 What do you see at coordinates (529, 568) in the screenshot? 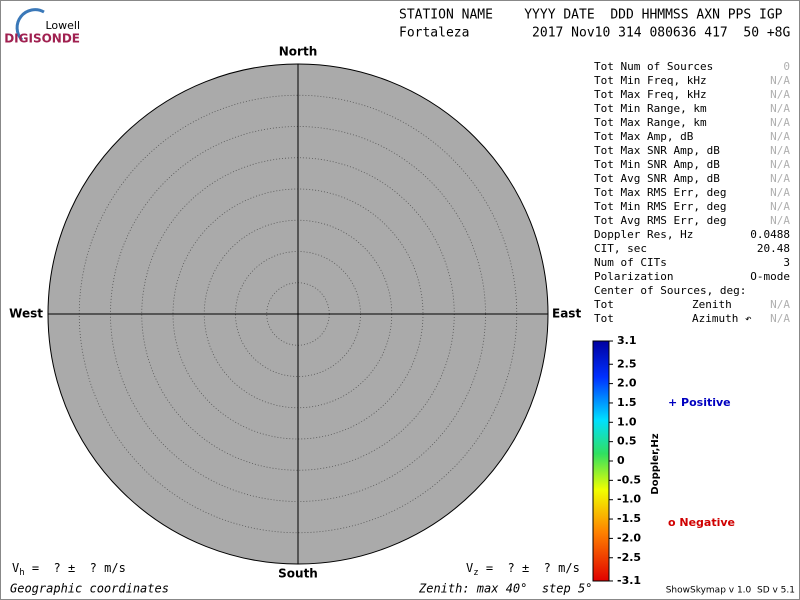
I see `vz-value: = ? ± ? m/s` at bounding box center [529, 568].